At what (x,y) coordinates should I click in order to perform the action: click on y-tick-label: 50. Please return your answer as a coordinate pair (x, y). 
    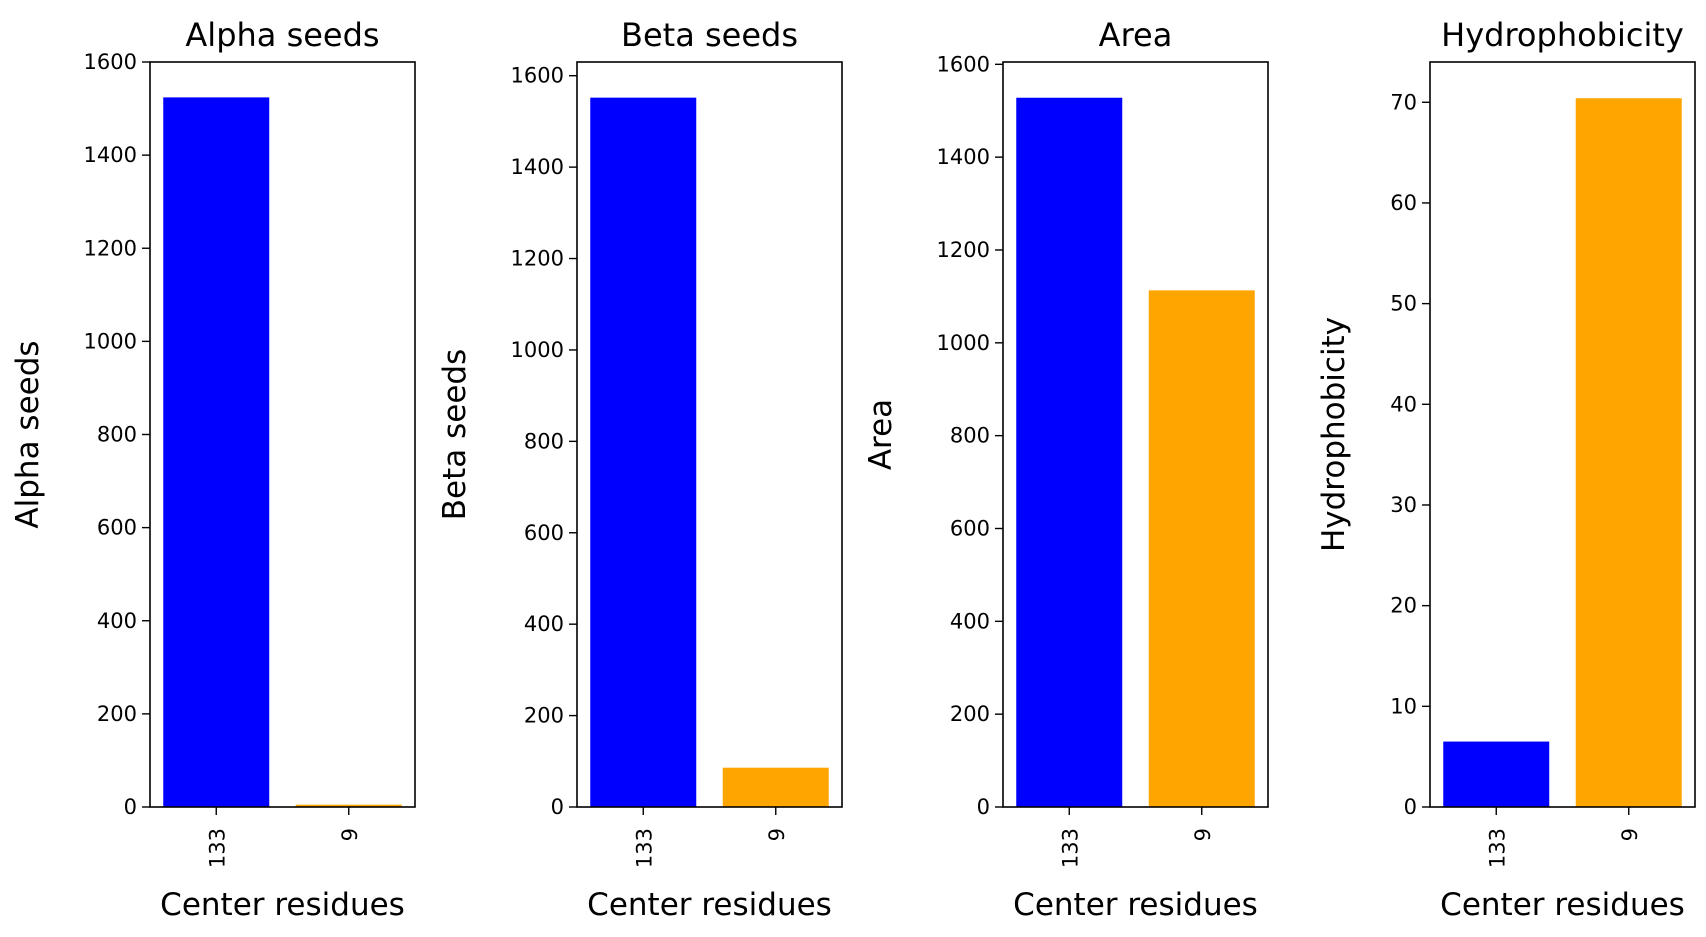
    Looking at the image, I should click on (1403, 304).